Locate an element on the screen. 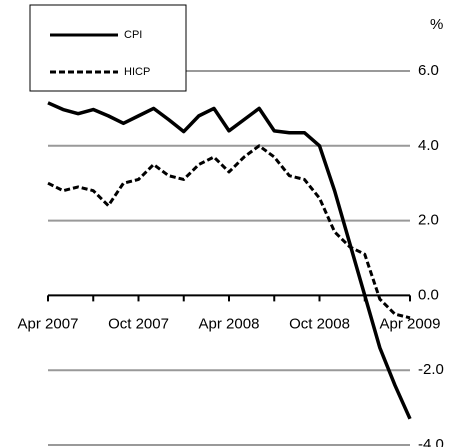  x-tick-label: Oct 2007 is located at coordinates (138, 323).